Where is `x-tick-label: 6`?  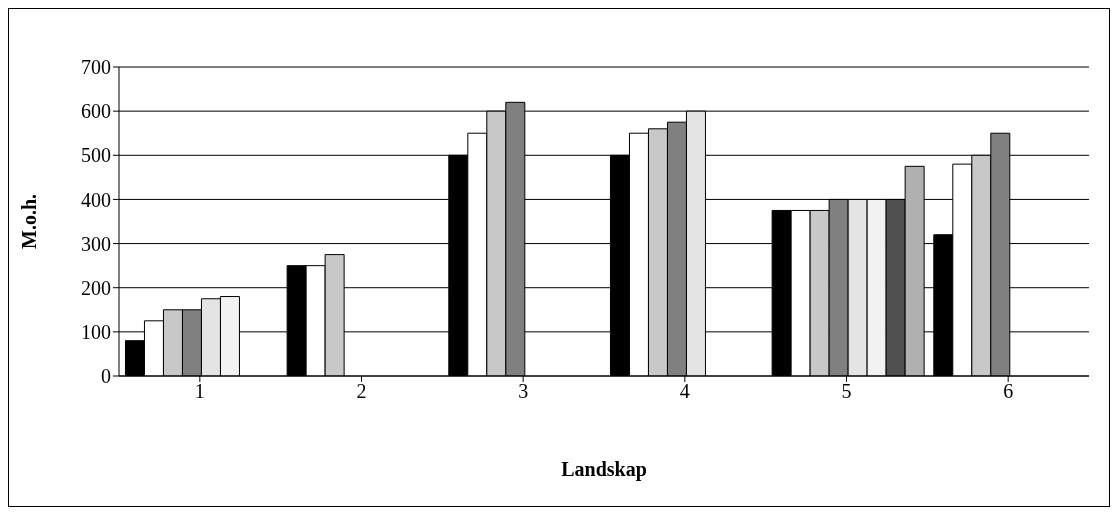
x-tick-label: 6 is located at coordinates (1008, 391).